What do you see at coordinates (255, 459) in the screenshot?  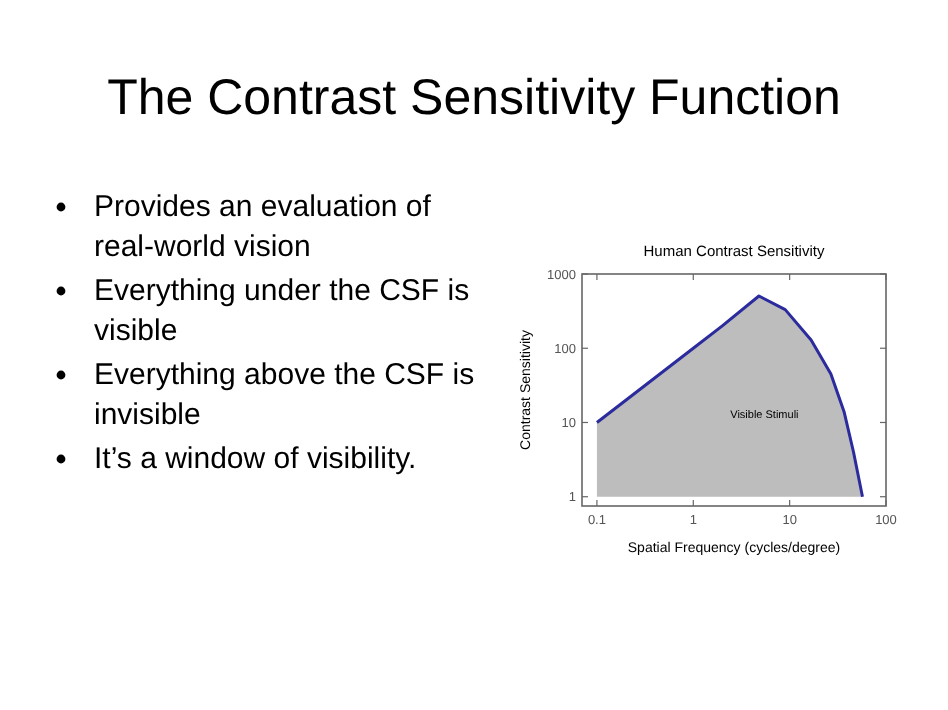 I see `text: It’s a window of visibility.` at bounding box center [255, 459].